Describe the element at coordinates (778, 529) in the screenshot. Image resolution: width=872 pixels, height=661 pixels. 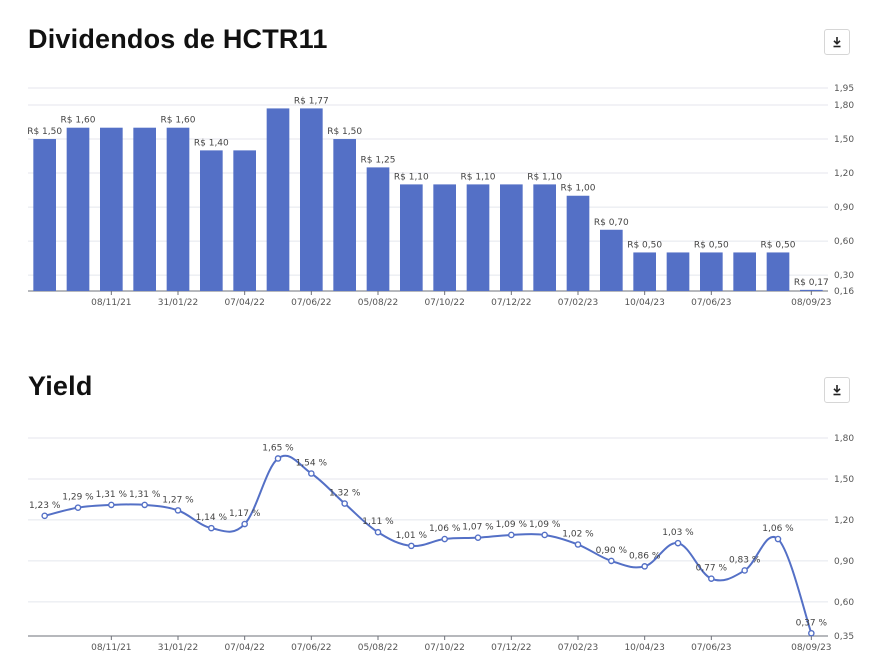
I see `point-value-label: 1,06 %` at that location.